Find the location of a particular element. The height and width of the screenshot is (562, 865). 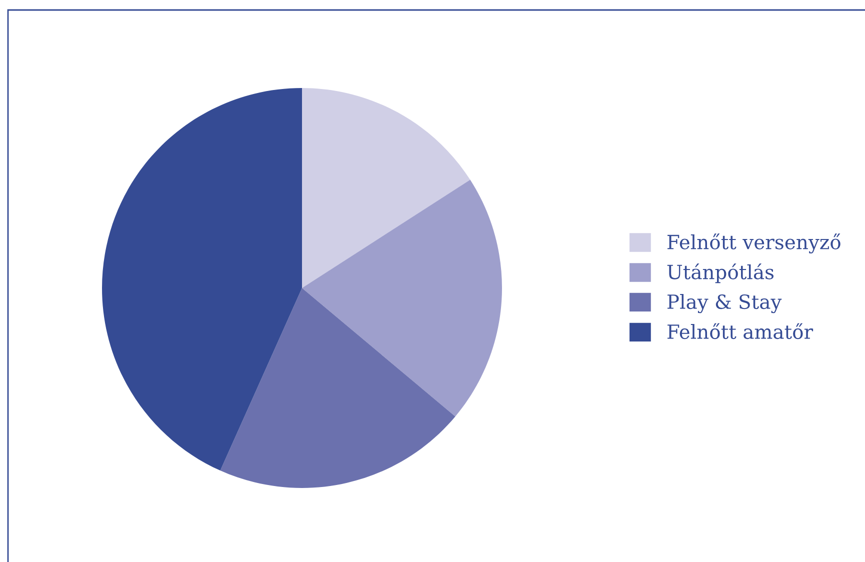

legend-label: Felnőtt amatőr is located at coordinates (741, 331).